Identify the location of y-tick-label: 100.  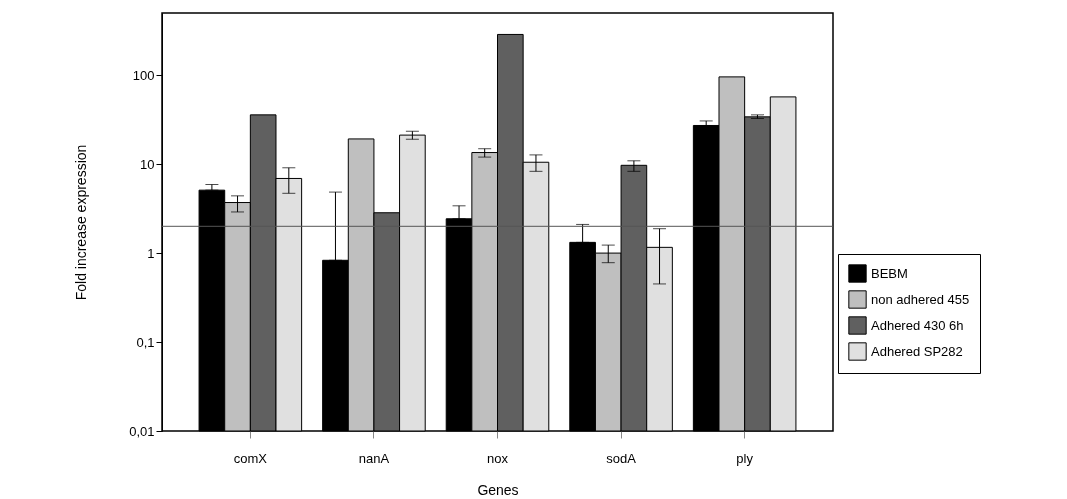
(143, 75).